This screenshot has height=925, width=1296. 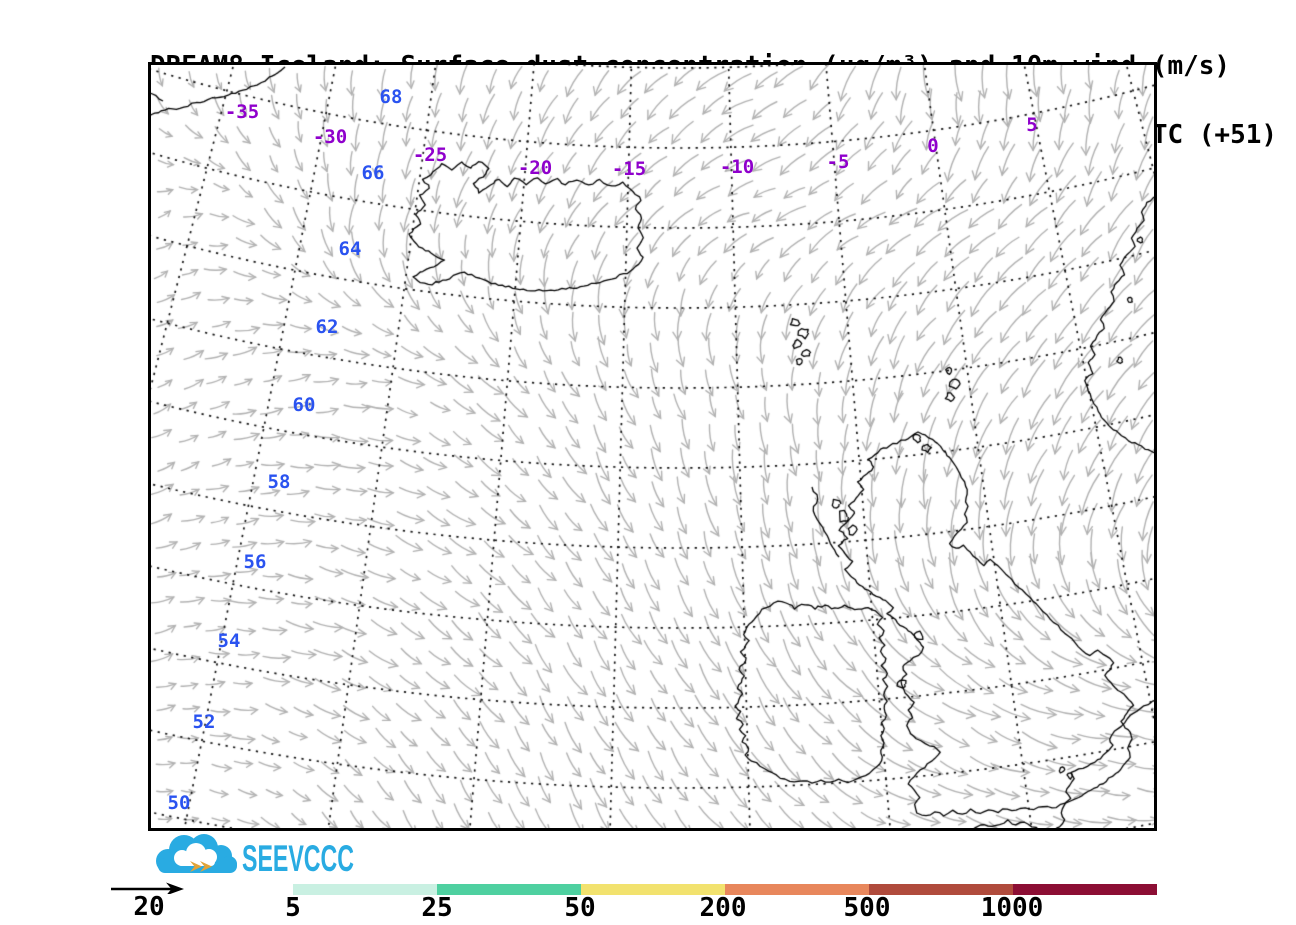 What do you see at coordinates (437, 908) in the screenshot?
I see `colorbar-tick: 25` at bounding box center [437, 908].